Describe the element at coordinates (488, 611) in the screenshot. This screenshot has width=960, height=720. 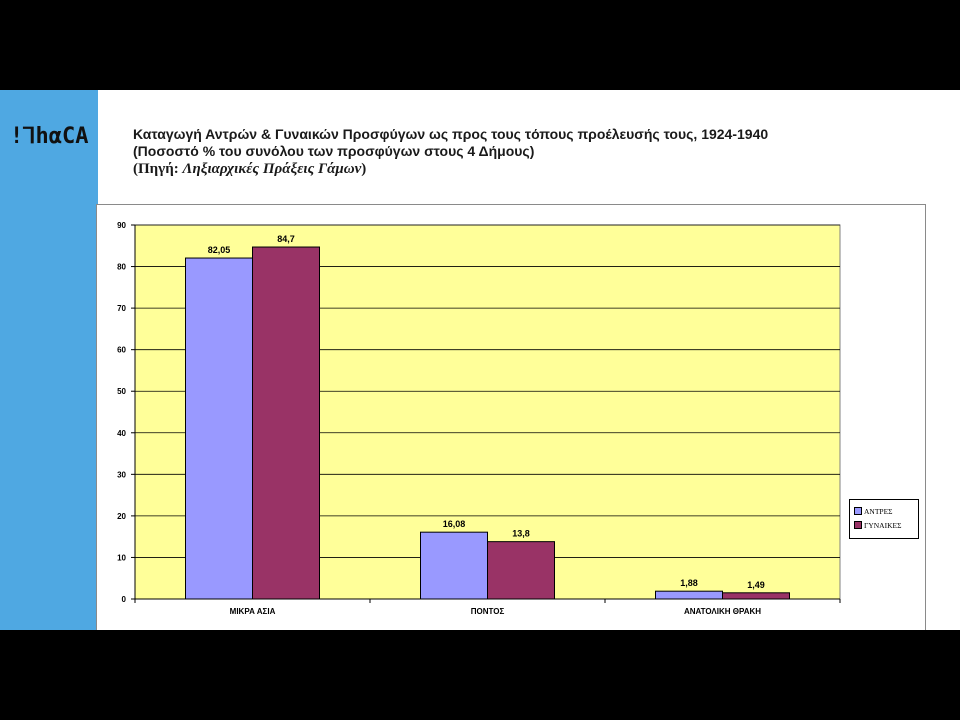
I see `x-tick-label: ΠΟΝΤΟΣ` at that location.